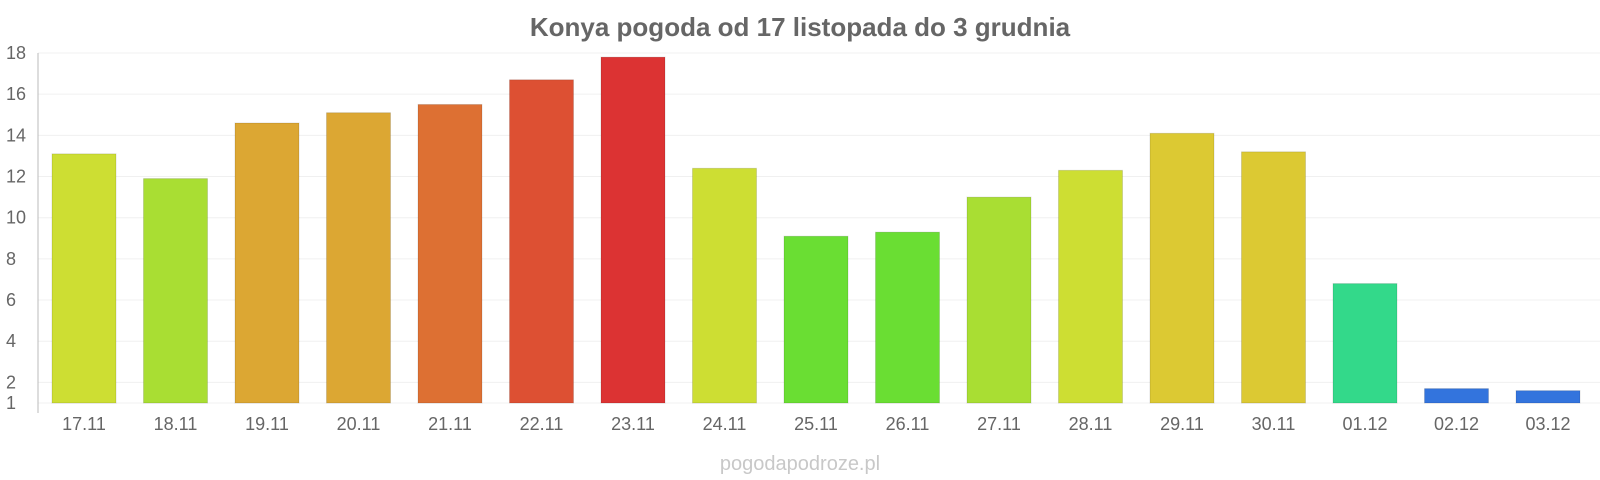 This screenshot has height=480, width=1600. I want to click on x-tick-label: 27.11, so click(999, 424).